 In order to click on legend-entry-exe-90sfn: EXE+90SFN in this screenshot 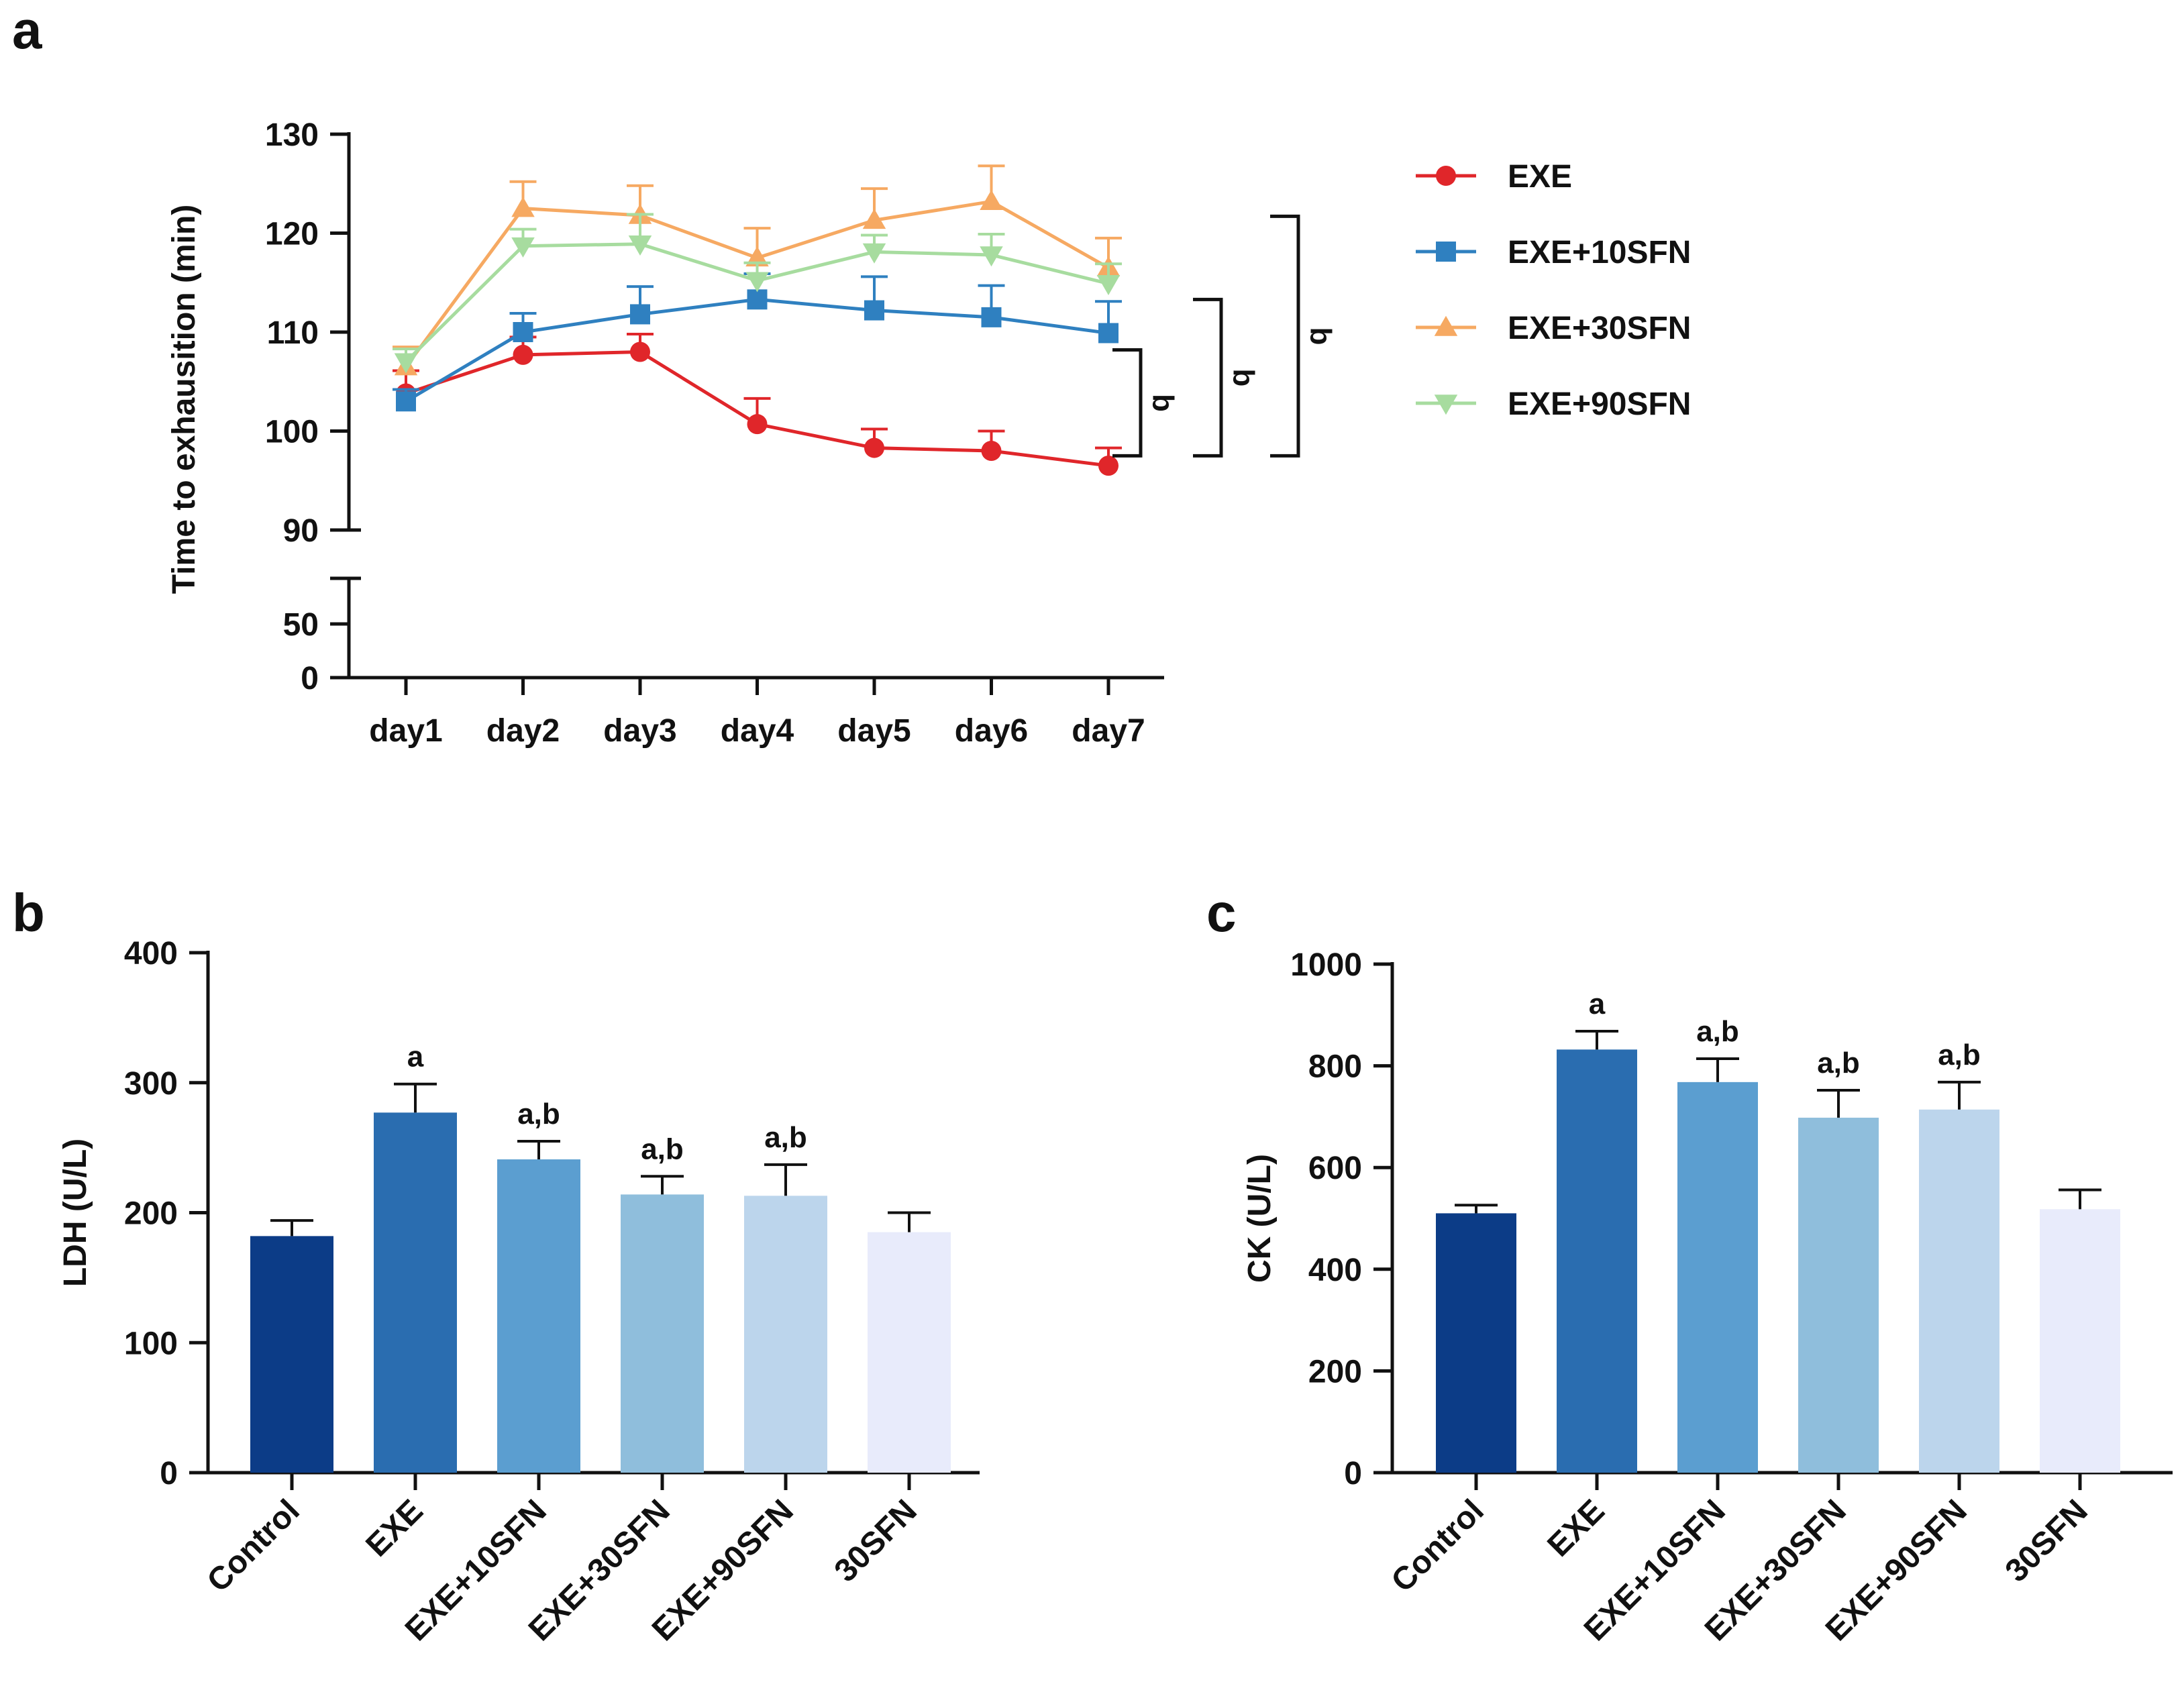, I will do `click(1553, 404)`.